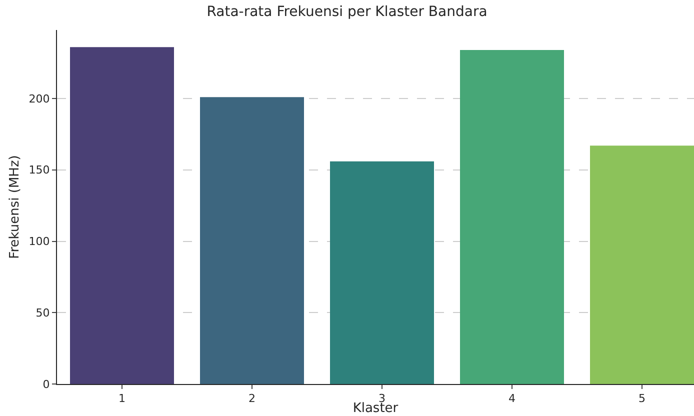  Describe the element at coordinates (39, 99) in the screenshot. I see `y-tick-label: 200` at that location.